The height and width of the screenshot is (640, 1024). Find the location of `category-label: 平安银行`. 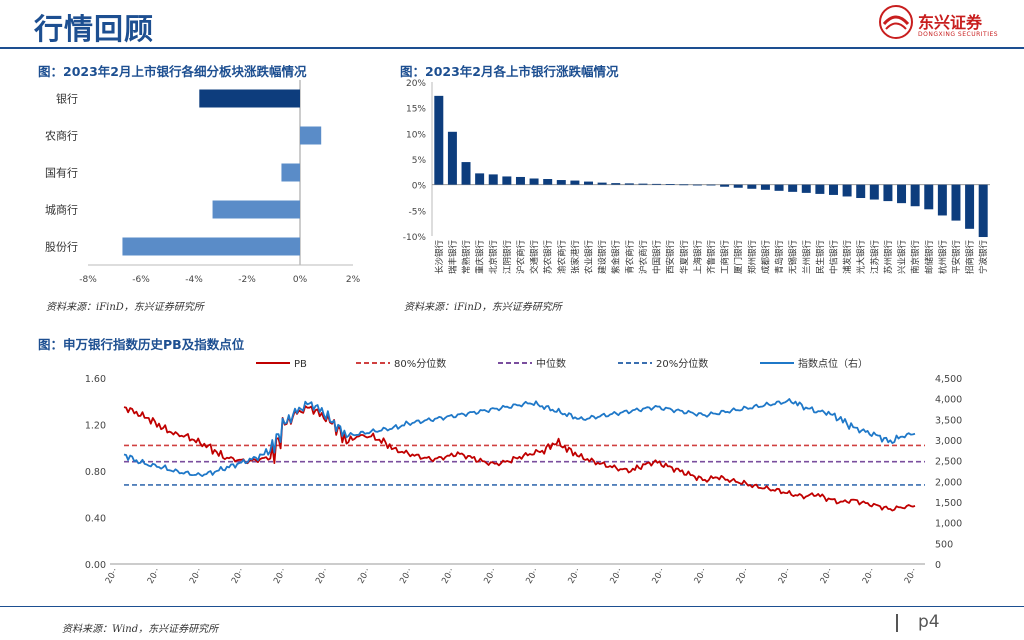

category-label: 平安银行 is located at coordinates (956, 257).